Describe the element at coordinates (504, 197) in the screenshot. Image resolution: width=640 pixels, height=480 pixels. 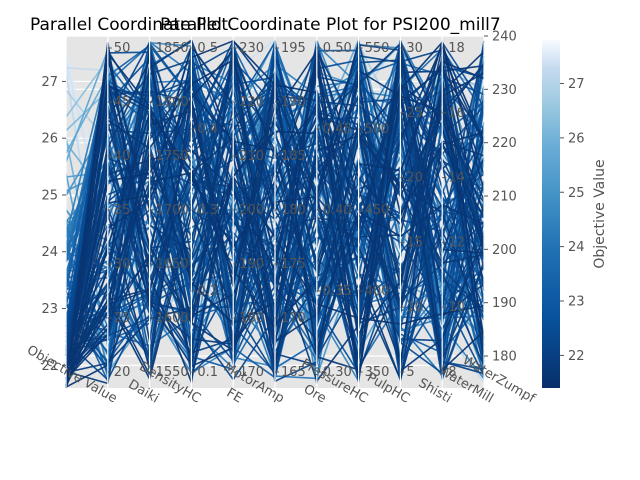
I see `right-tick-label: 210` at that location.